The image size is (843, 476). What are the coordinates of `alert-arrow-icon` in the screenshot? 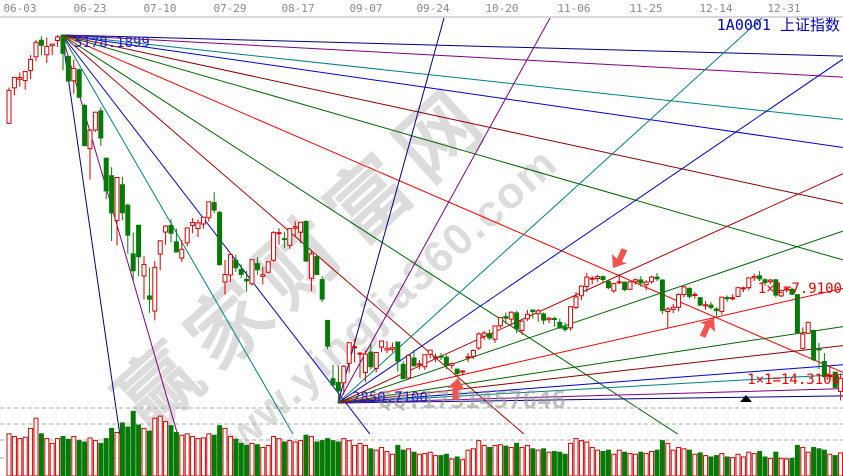 It's located at (619, 258).